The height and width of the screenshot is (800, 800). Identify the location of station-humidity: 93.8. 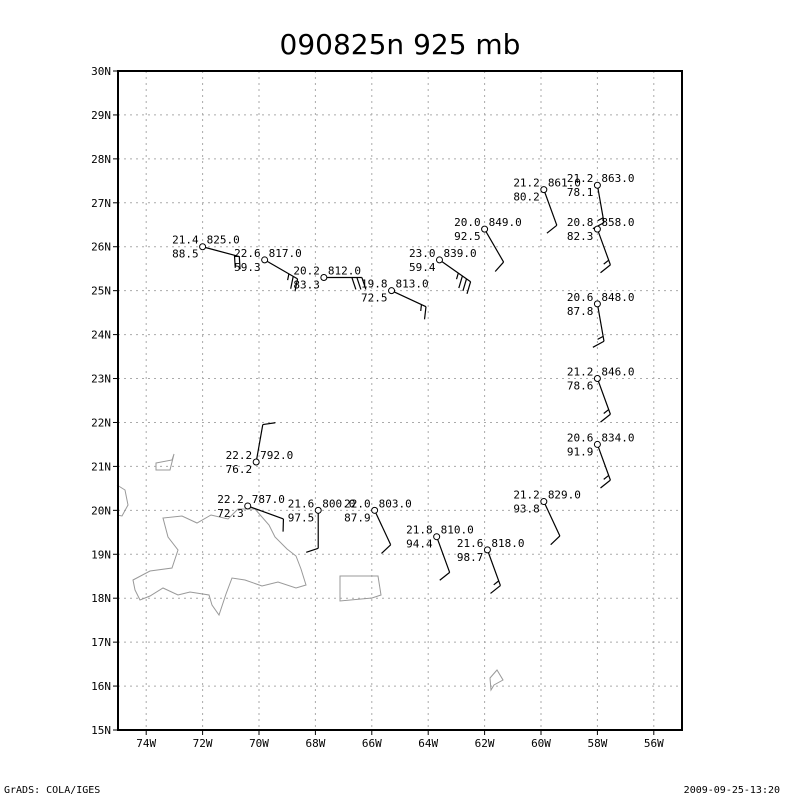
(526, 509).